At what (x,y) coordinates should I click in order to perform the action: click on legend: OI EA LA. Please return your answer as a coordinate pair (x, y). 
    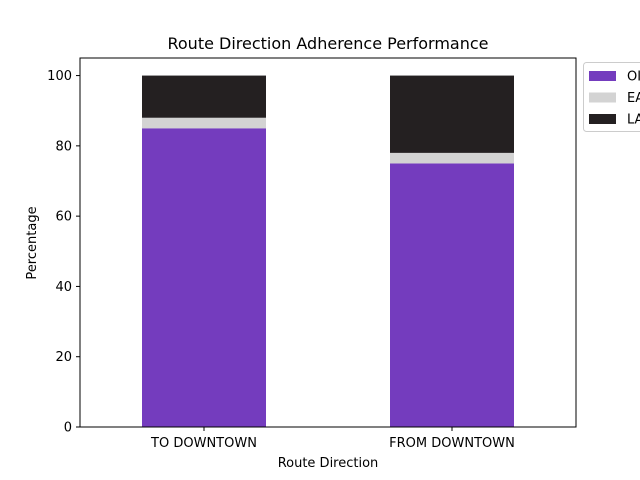
    Looking at the image, I should click on (611, 97).